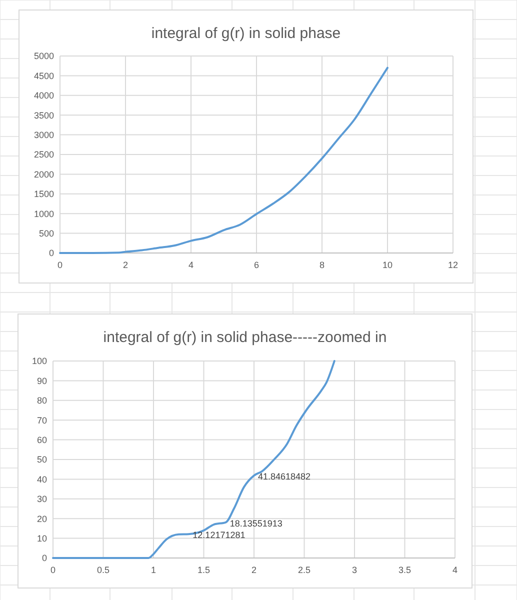 Image resolution: width=517 pixels, height=600 pixels. Describe the element at coordinates (44, 135) in the screenshot. I see `y-tick-label: 3000` at that location.